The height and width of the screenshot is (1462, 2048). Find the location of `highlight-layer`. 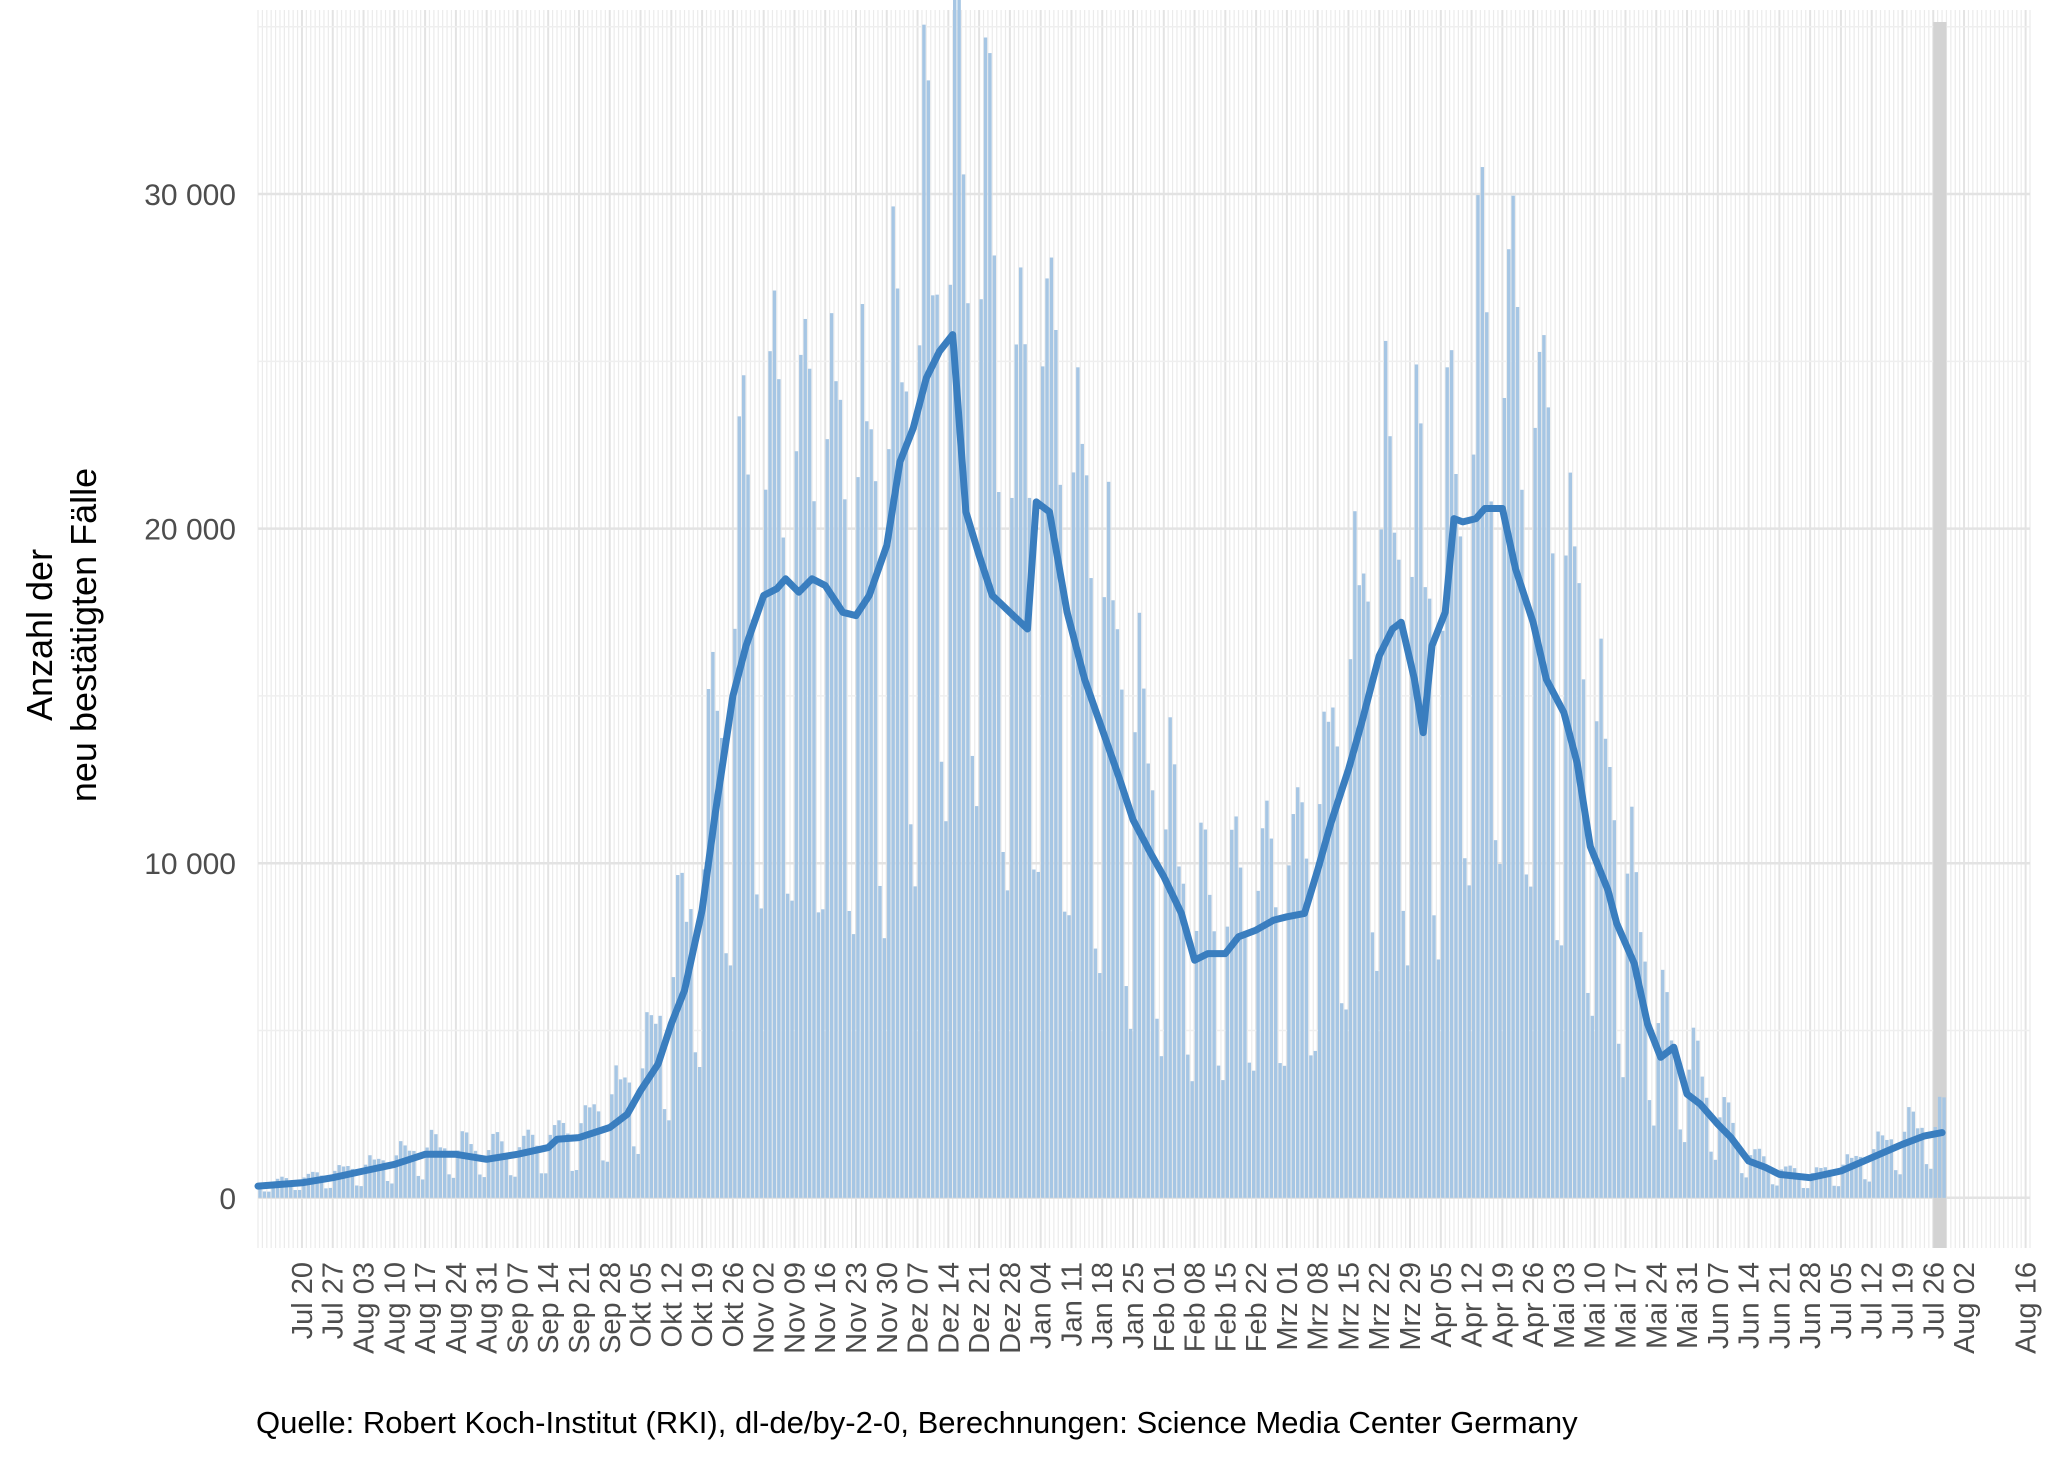

highlight-layer is located at coordinates (1940, 635).